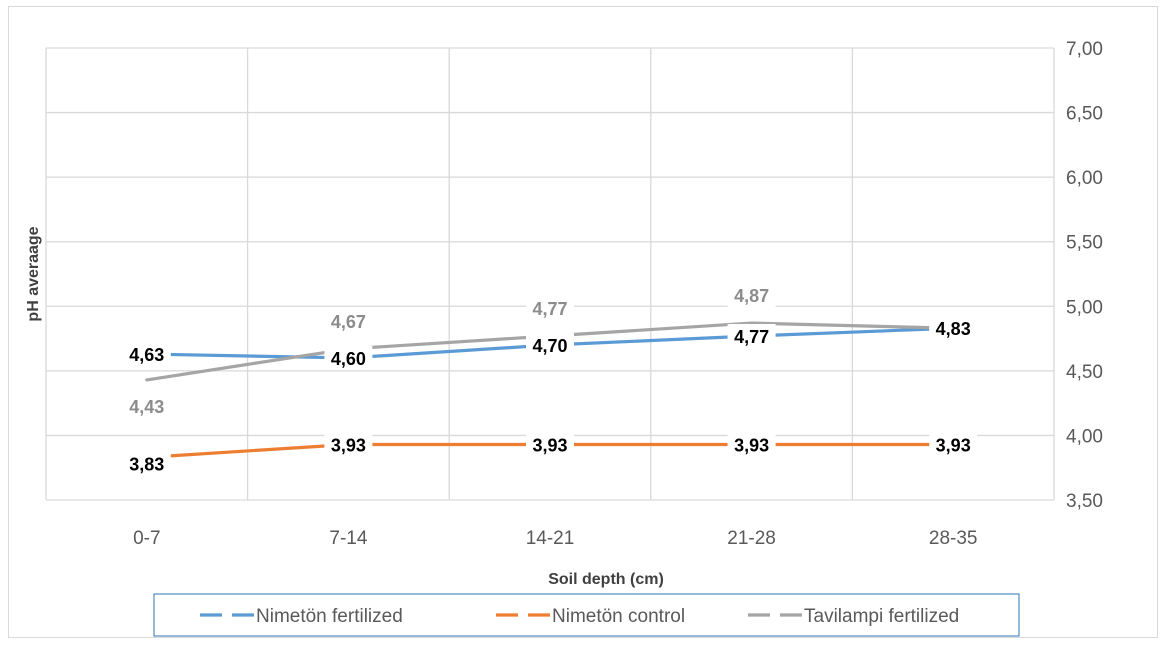  I want to click on data-label: 3,83, so click(146, 464).